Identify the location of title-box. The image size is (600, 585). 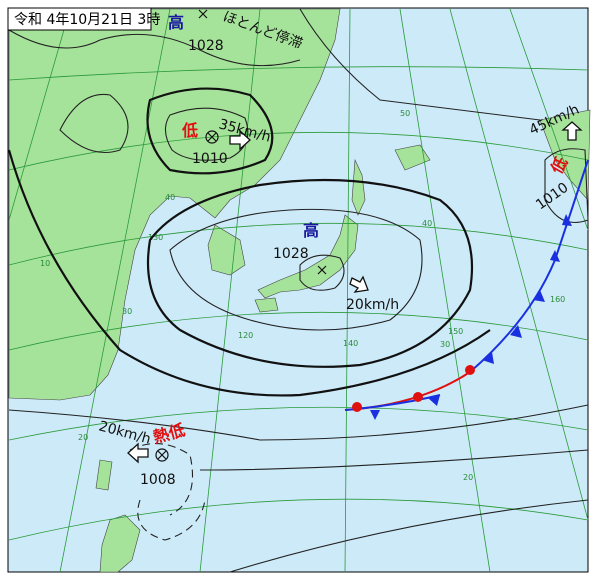
(79, 19).